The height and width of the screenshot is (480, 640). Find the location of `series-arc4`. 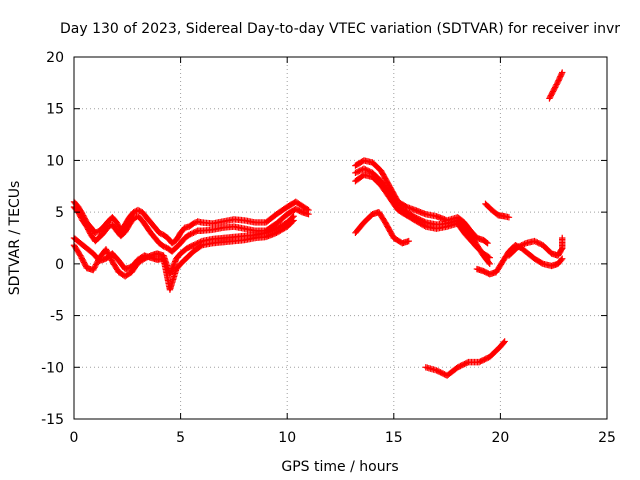

series-arc4 is located at coordinates (183, 246).